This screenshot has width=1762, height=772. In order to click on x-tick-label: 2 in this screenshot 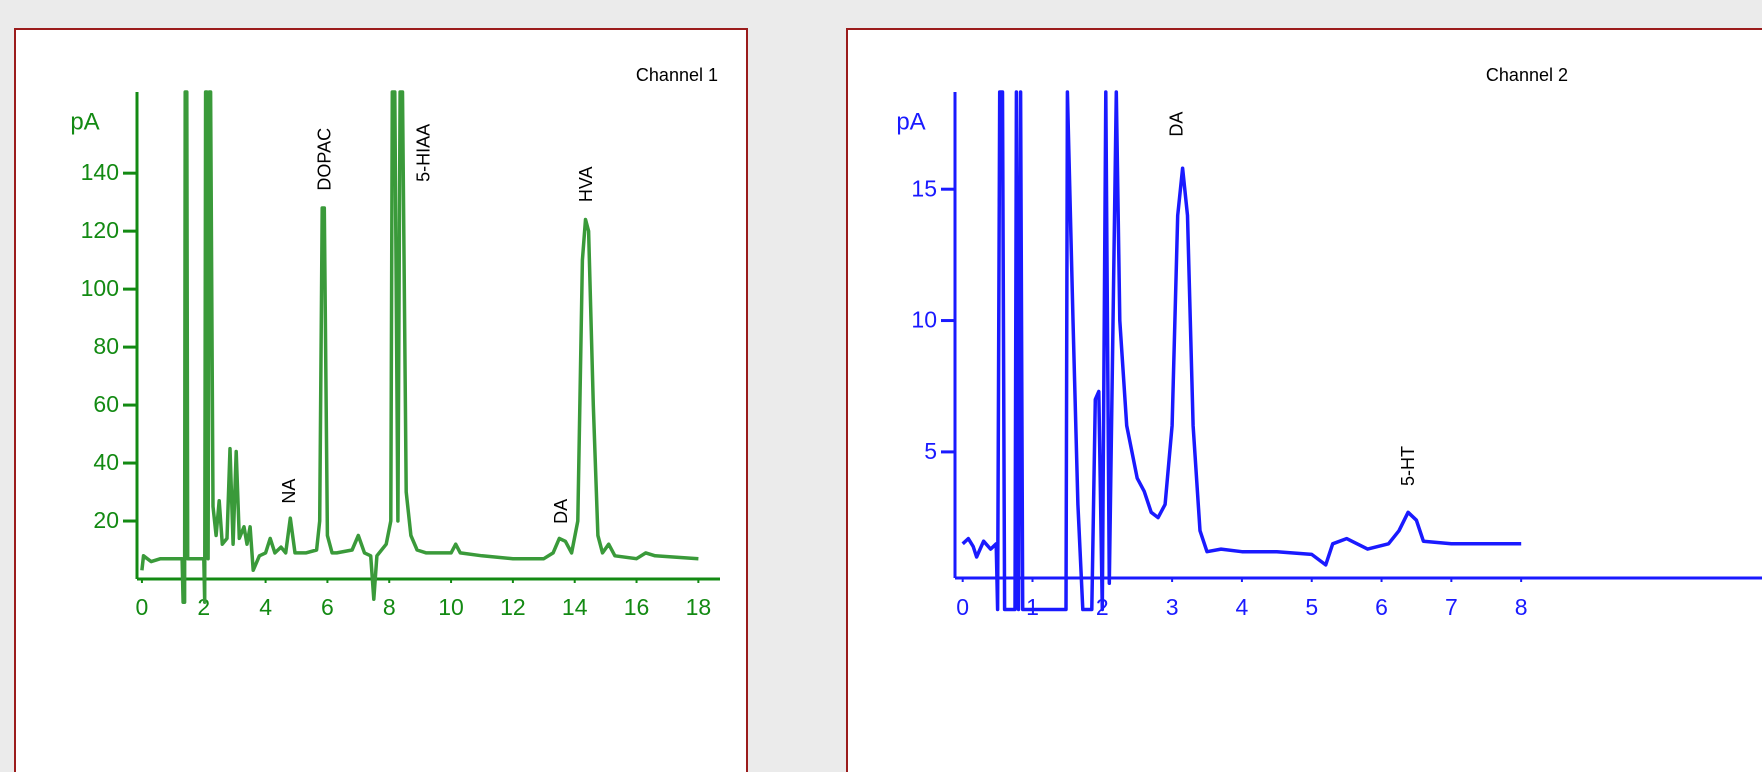, I will do `click(203, 607)`.